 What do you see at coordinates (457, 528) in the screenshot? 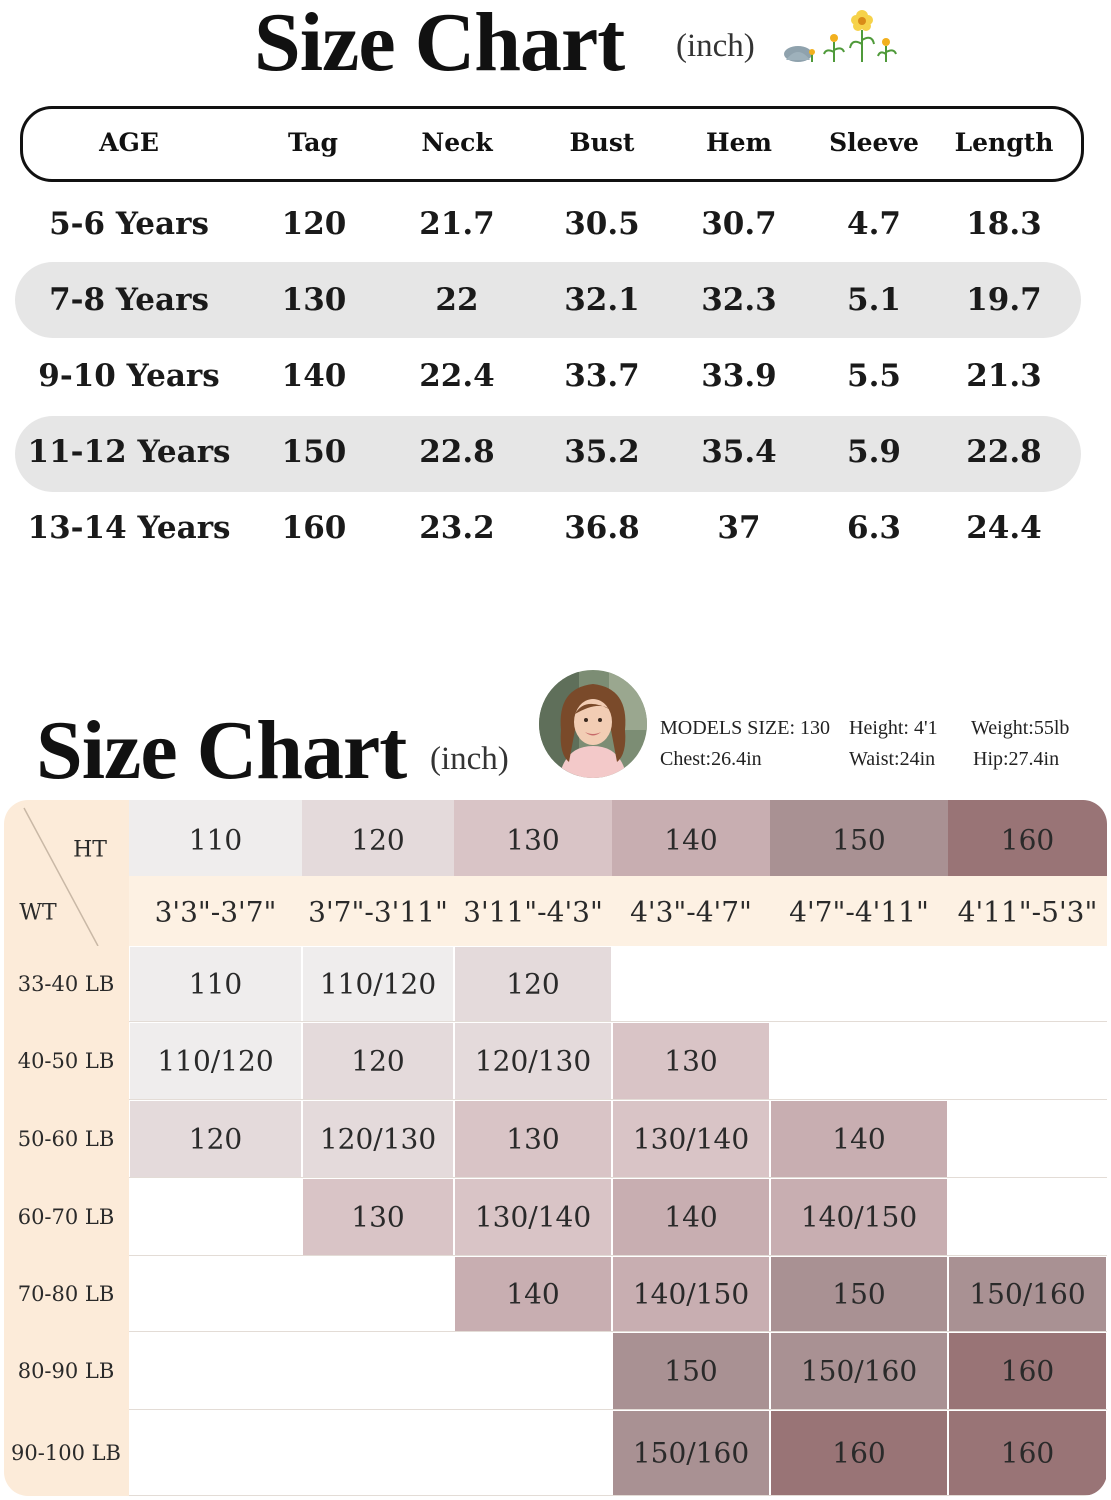
I see `cell-neck: 23.2` at bounding box center [457, 528].